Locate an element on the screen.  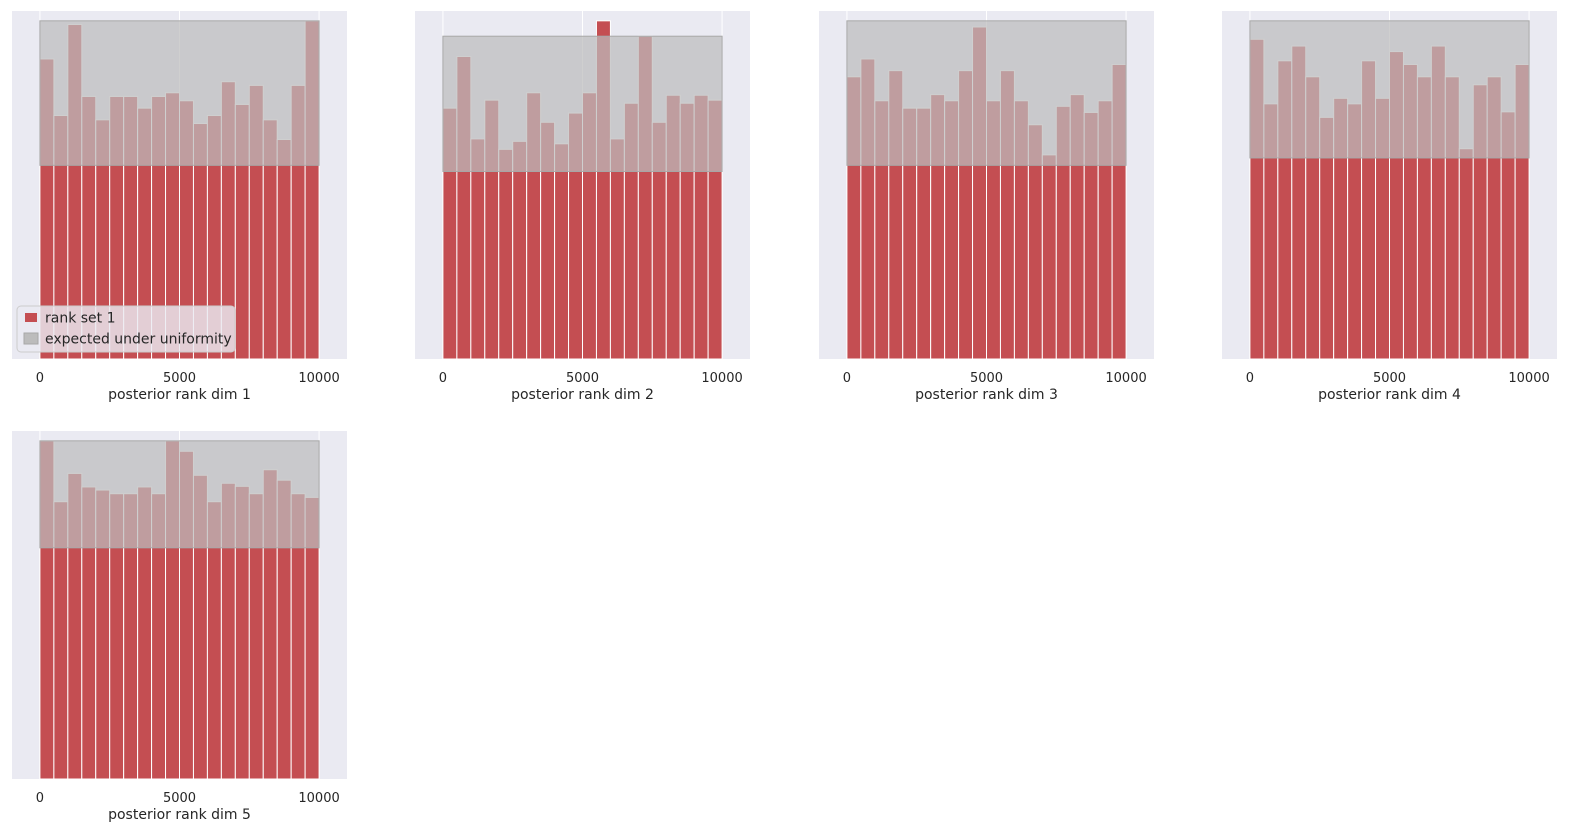
x-axis-label: posterior rank dim 5 is located at coordinates (179, 815).